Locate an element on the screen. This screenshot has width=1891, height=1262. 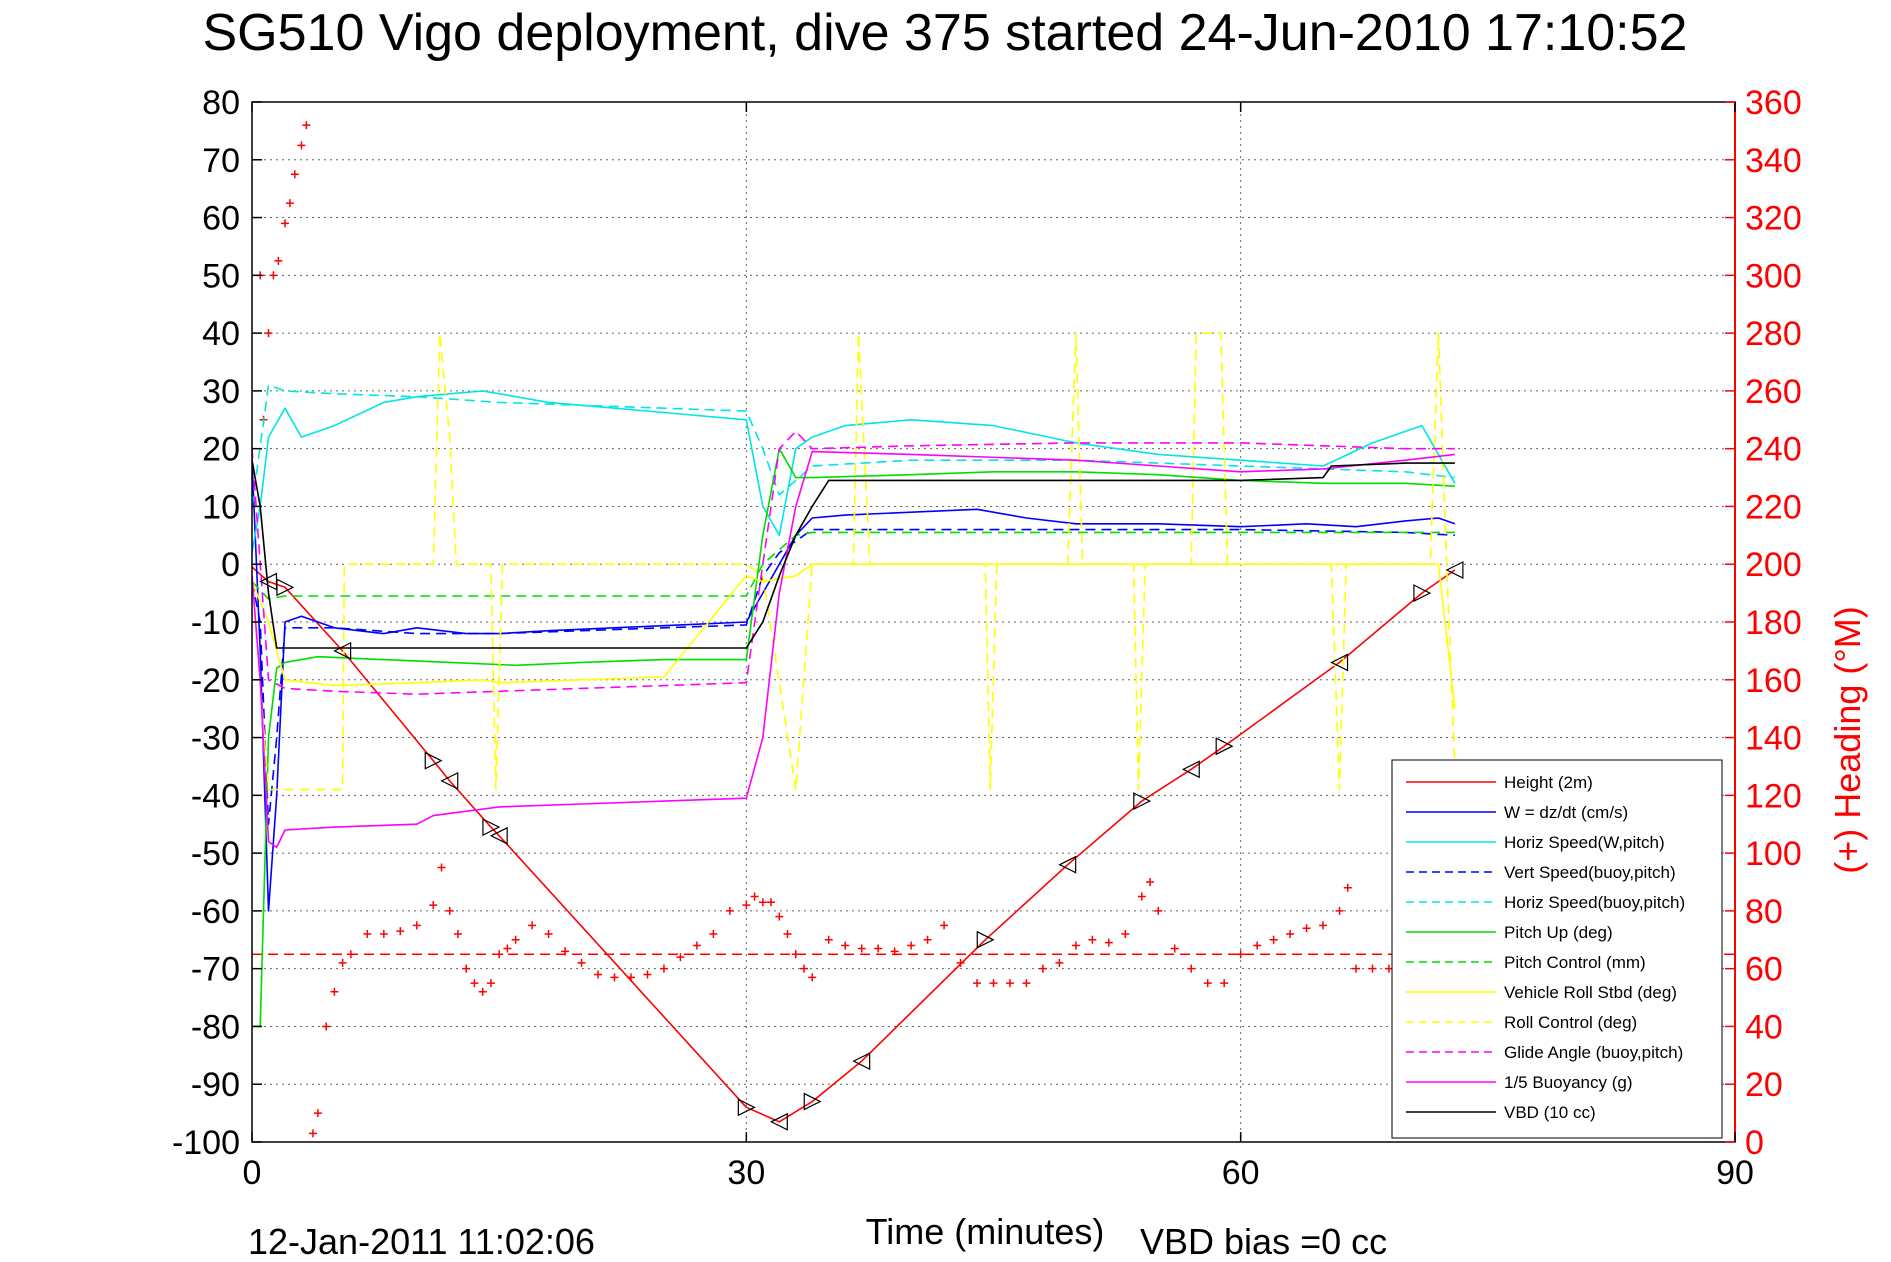
legend-entry: Horiz Speed(buoy,pitch) is located at coordinates (1545, 902).